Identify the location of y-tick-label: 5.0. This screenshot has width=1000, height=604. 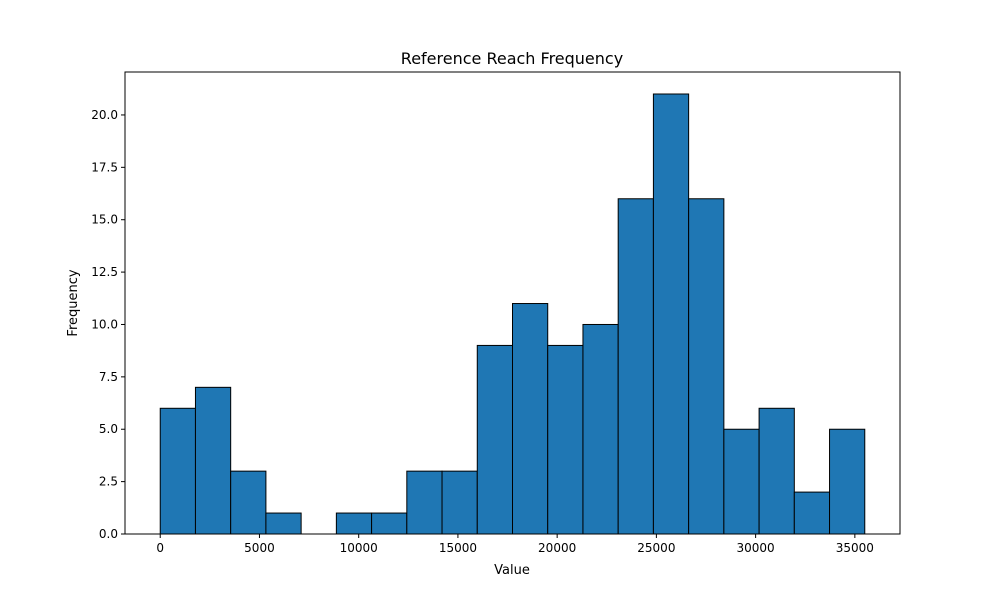
(108, 429).